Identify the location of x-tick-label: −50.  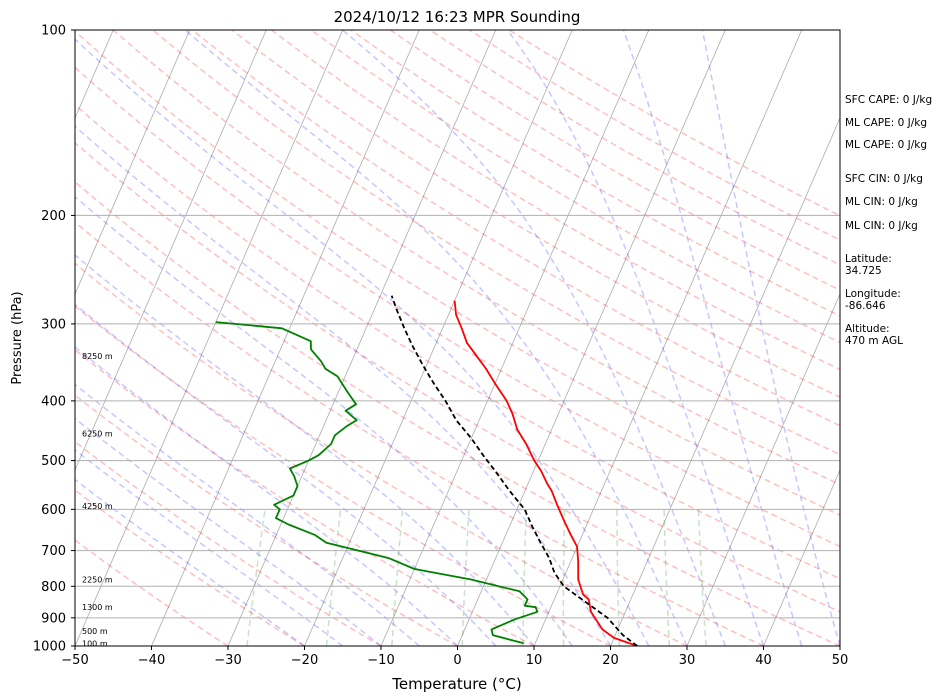
(74, 660).